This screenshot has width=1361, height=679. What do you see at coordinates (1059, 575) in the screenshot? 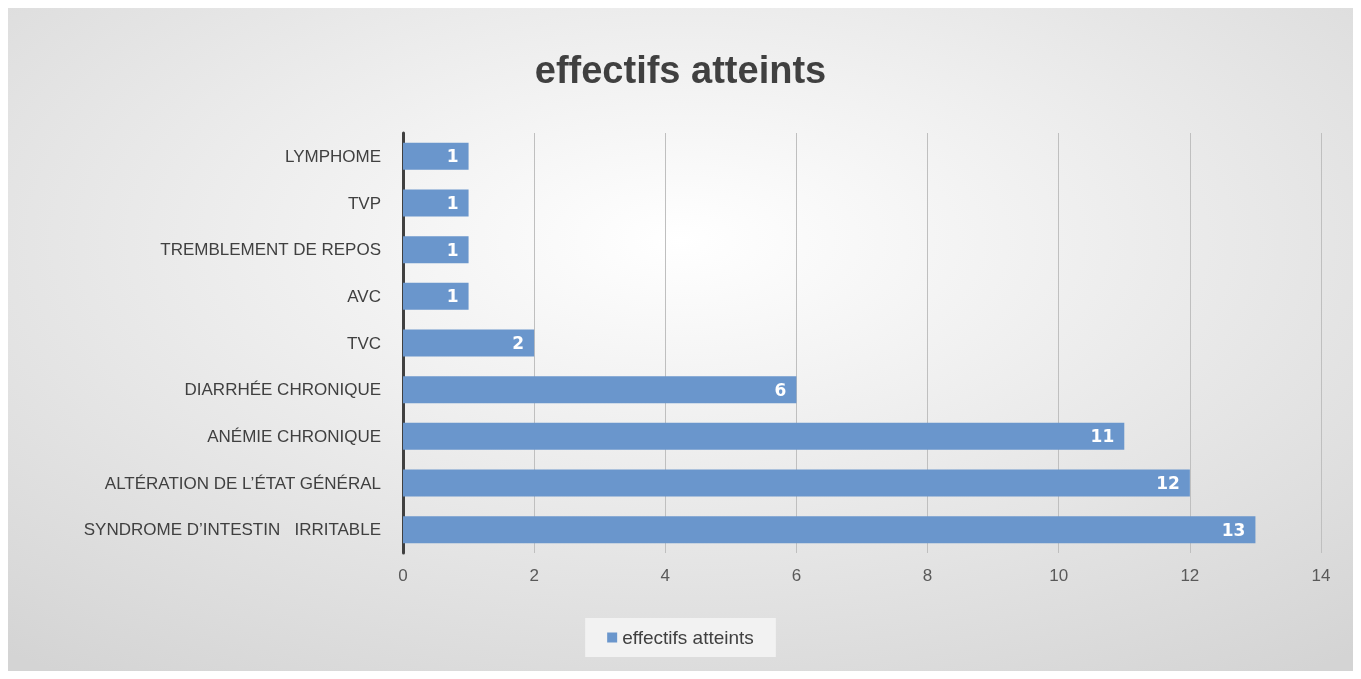
I see `x-tick-label: 10` at bounding box center [1059, 575].